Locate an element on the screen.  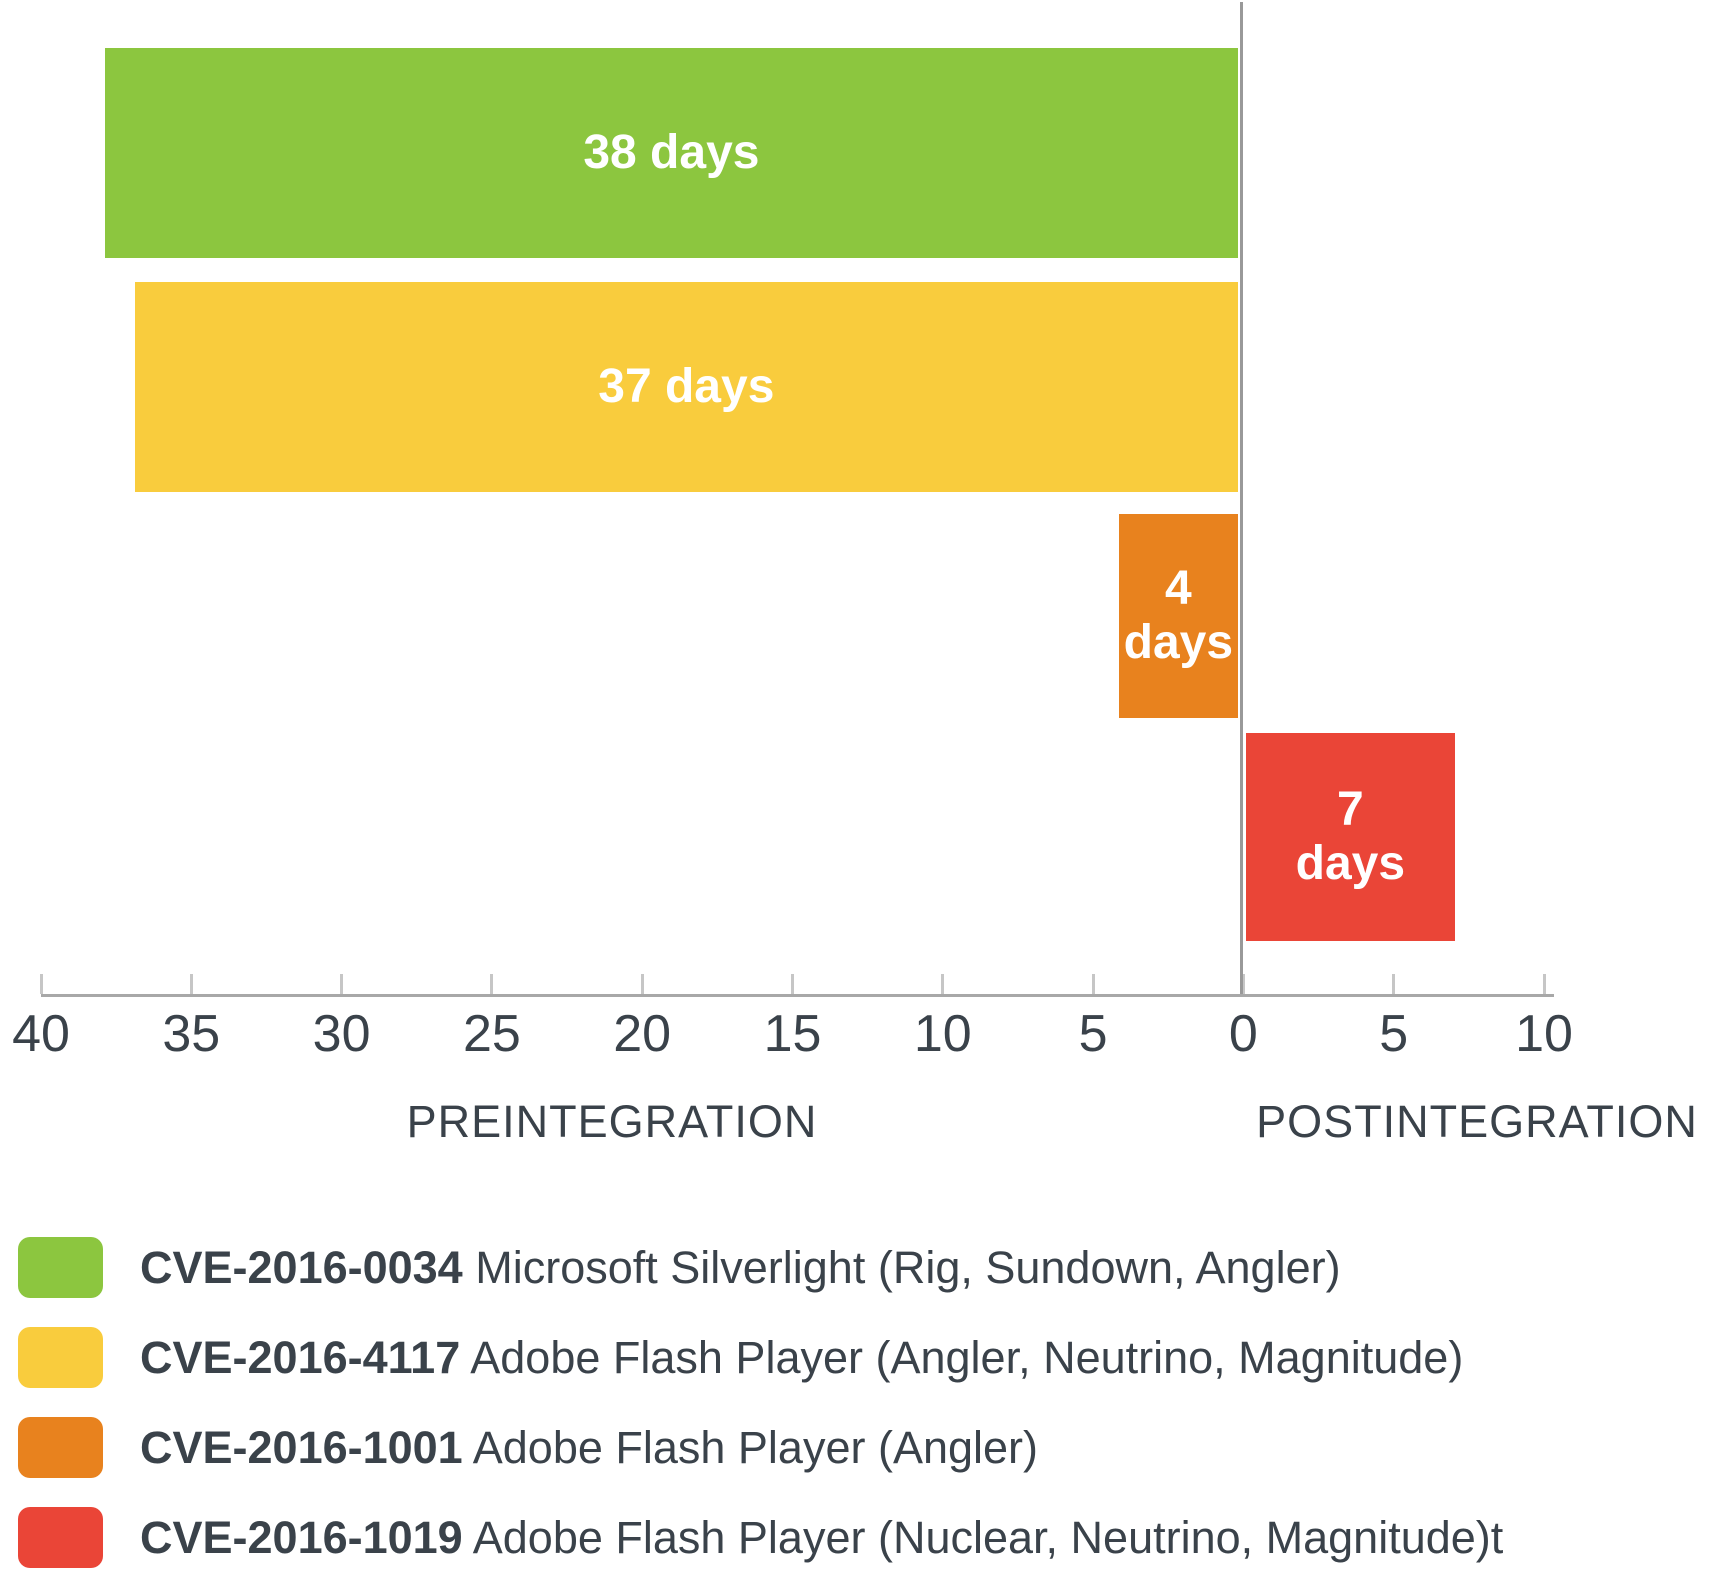
axis-tick-label: 0 is located at coordinates (1243, 1034).